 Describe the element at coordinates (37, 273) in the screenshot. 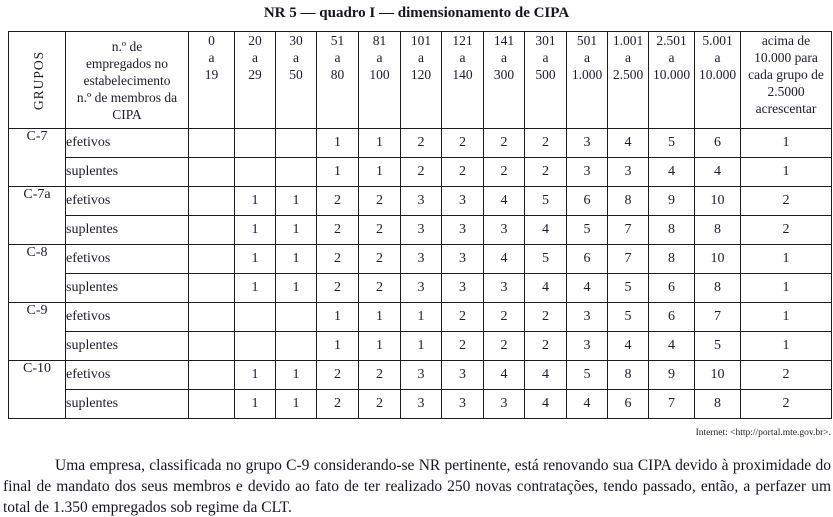

I see `group-label: C-8` at that location.